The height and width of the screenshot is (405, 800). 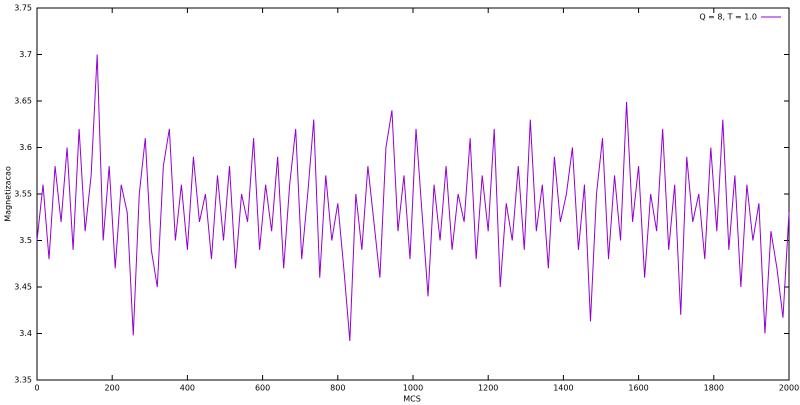 I want to click on y-tick-label: 3.75, so click(x=23, y=8).